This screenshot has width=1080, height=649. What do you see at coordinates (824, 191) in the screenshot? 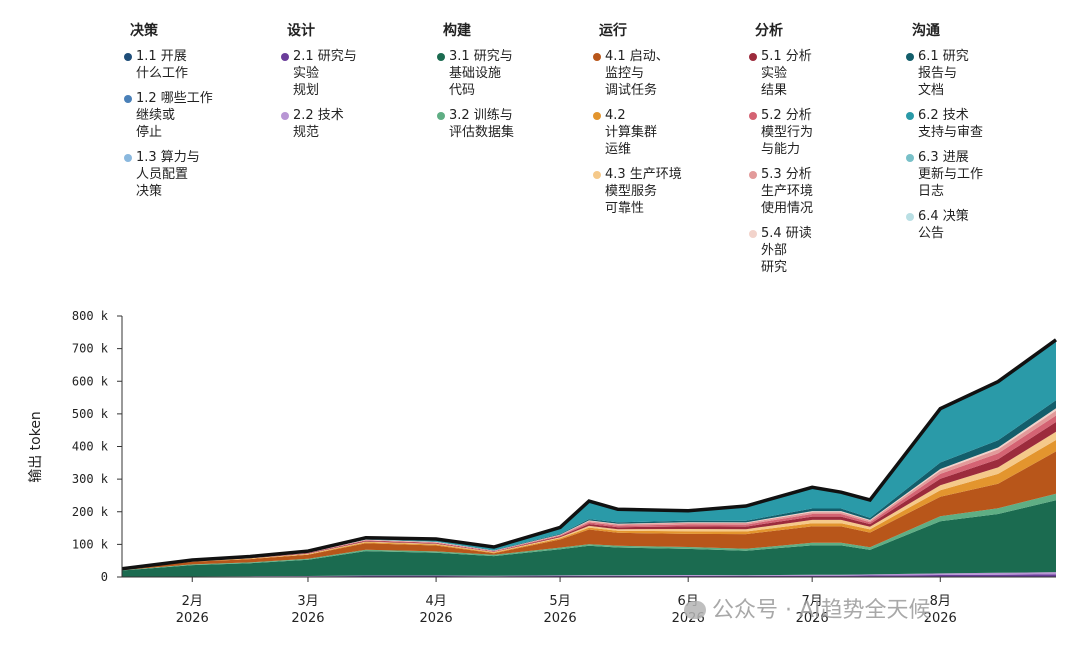
I see `legend-item: 5.3 分析 生产环境 使用情况` at bounding box center [824, 191].